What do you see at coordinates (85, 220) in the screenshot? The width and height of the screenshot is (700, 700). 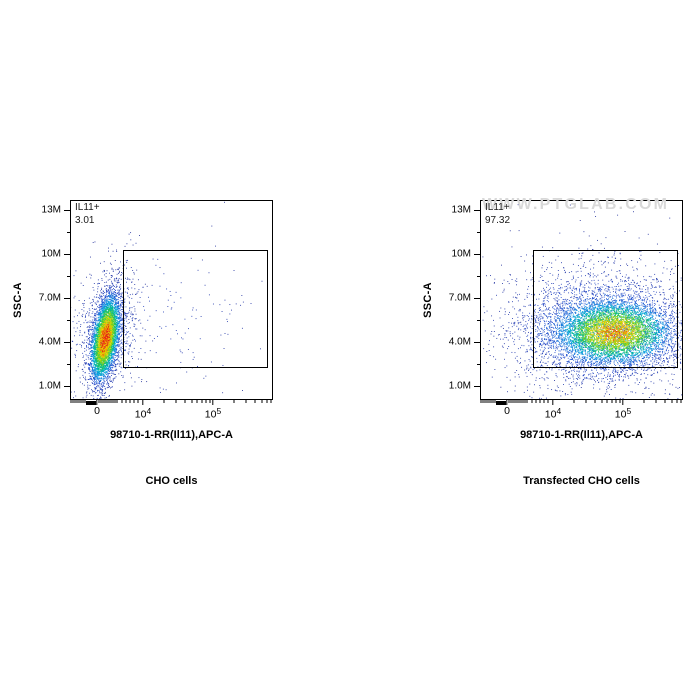 I see `gate-percent: 3.01` at bounding box center [85, 220].